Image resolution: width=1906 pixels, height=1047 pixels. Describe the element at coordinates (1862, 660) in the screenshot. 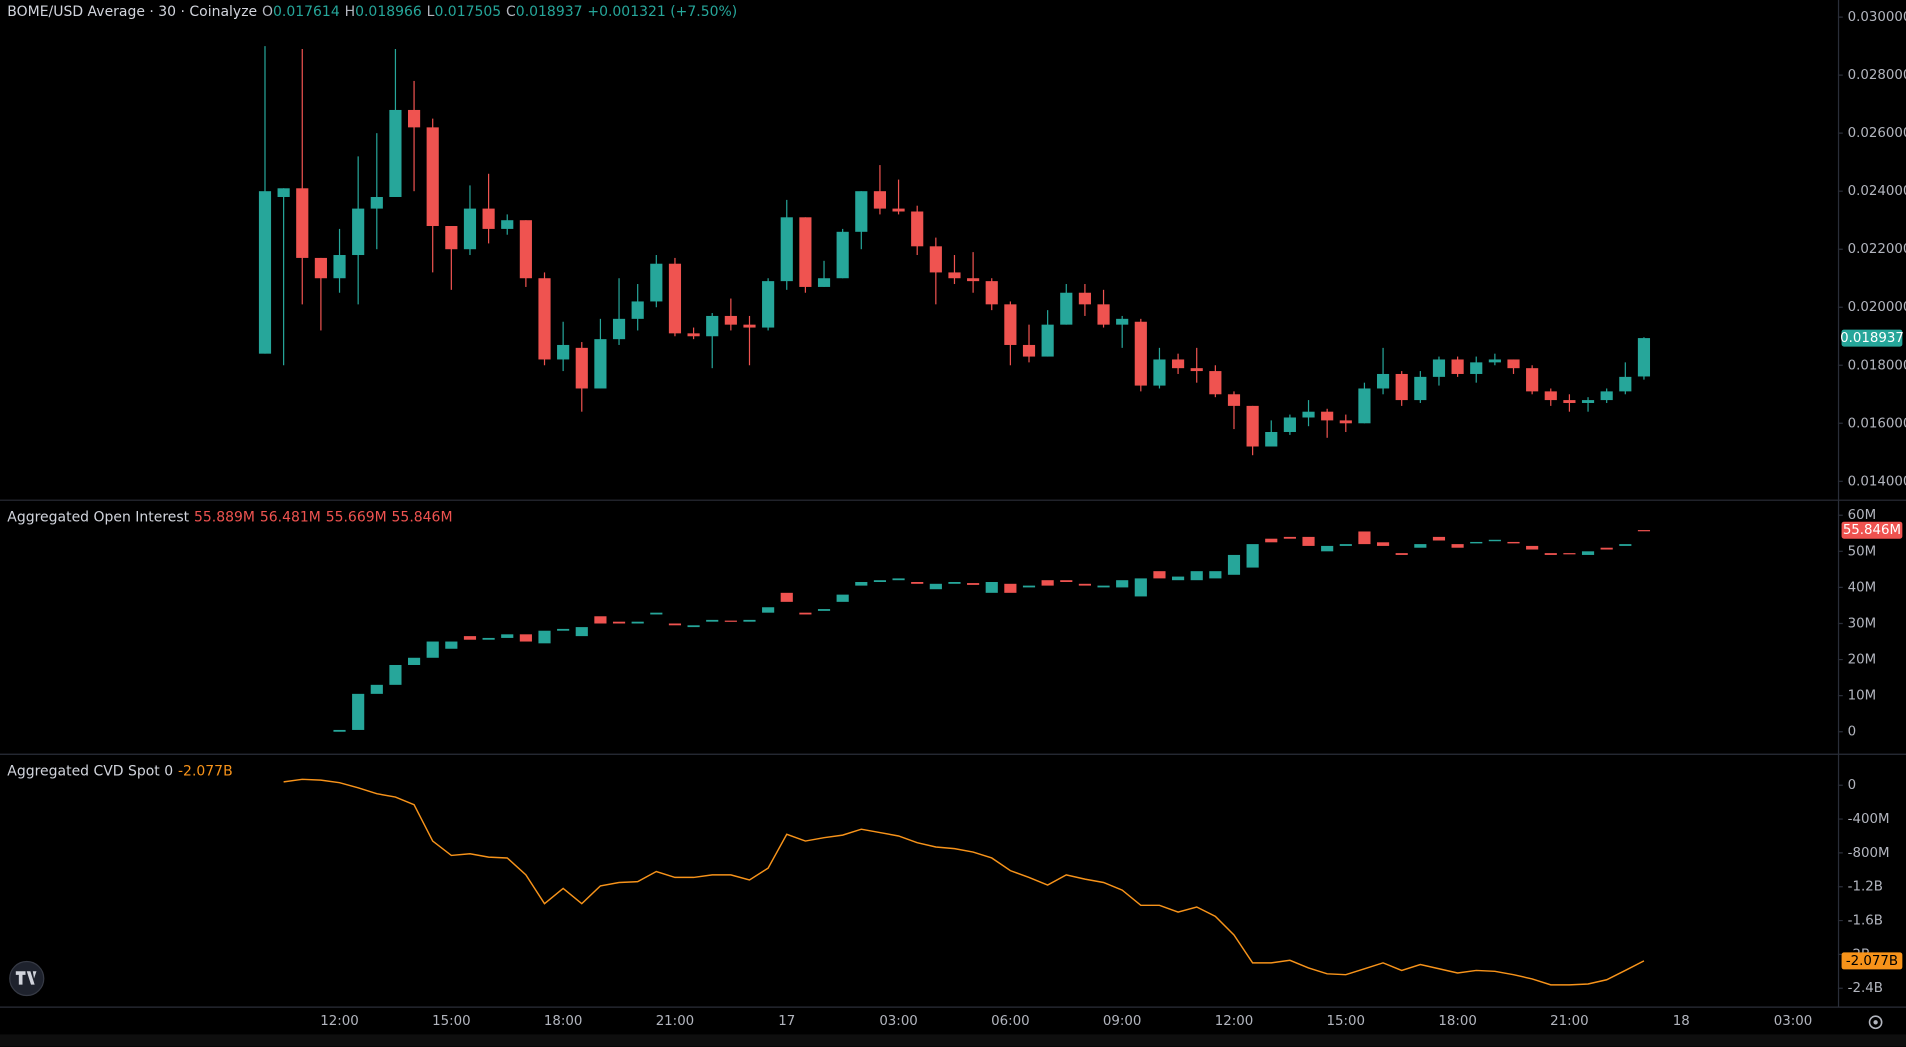

I see `y-tick-label: 20M` at that location.